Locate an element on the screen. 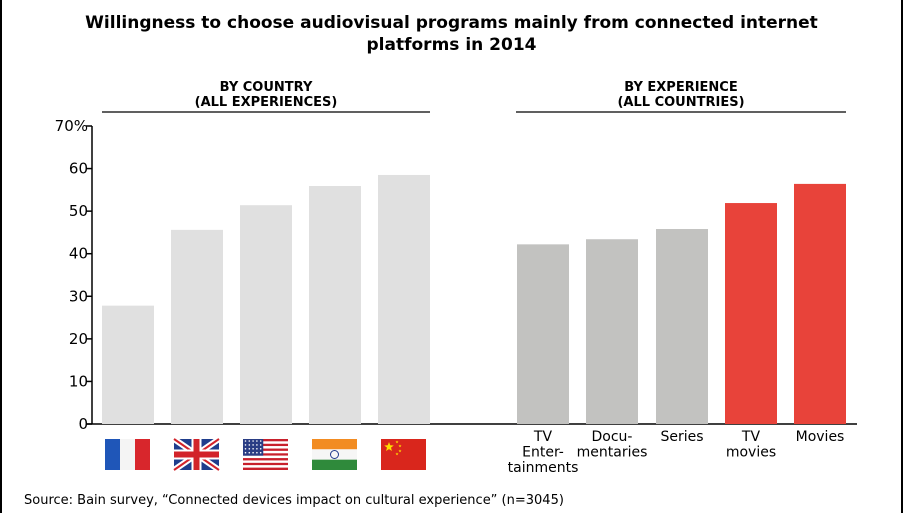 The image size is (903, 513). x-tick-label: Series is located at coordinates (681, 437).